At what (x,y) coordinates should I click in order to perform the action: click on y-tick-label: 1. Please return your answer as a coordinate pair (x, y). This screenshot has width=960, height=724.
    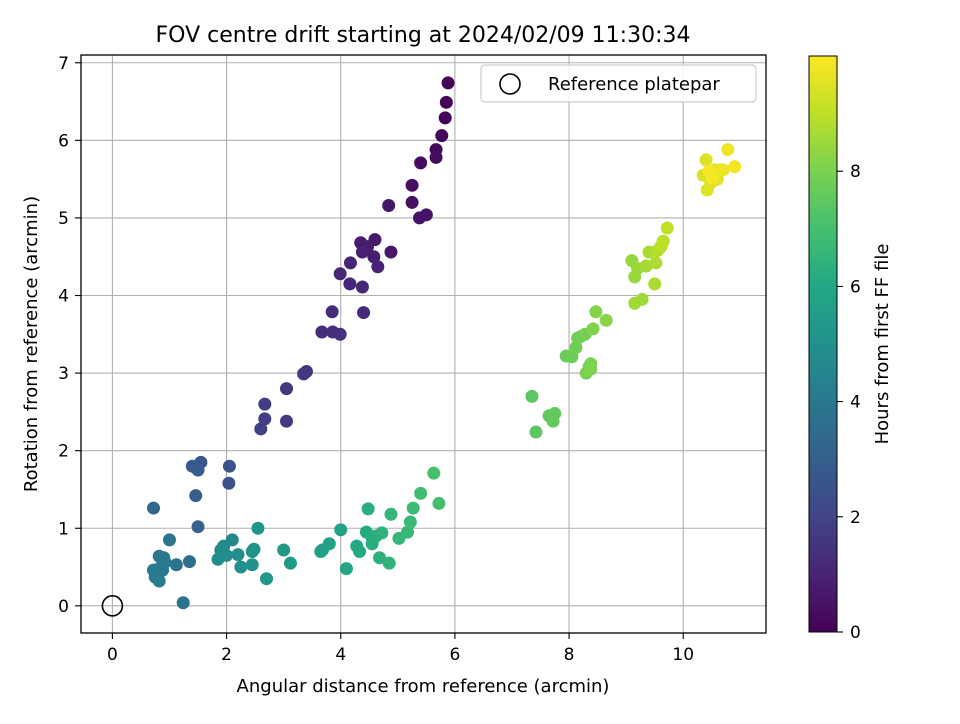
    Looking at the image, I should click on (63, 529).